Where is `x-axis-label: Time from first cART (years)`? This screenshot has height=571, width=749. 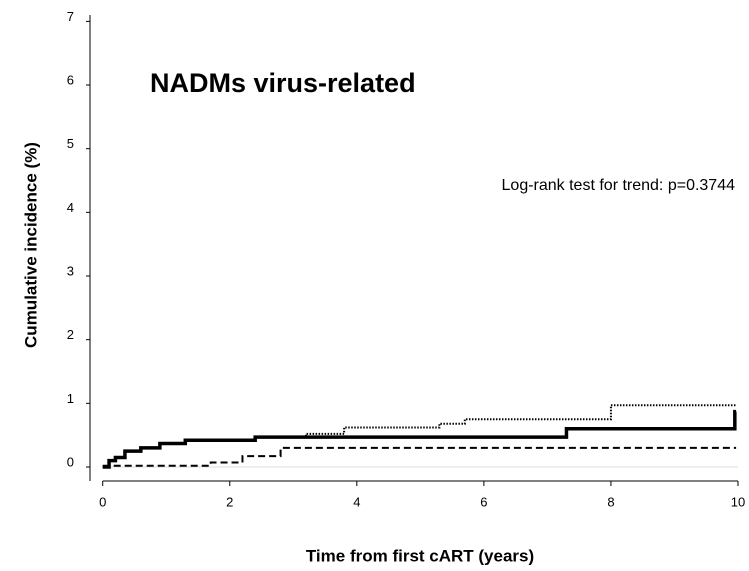
x-axis-label: Time from first cART (years) is located at coordinates (420, 555).